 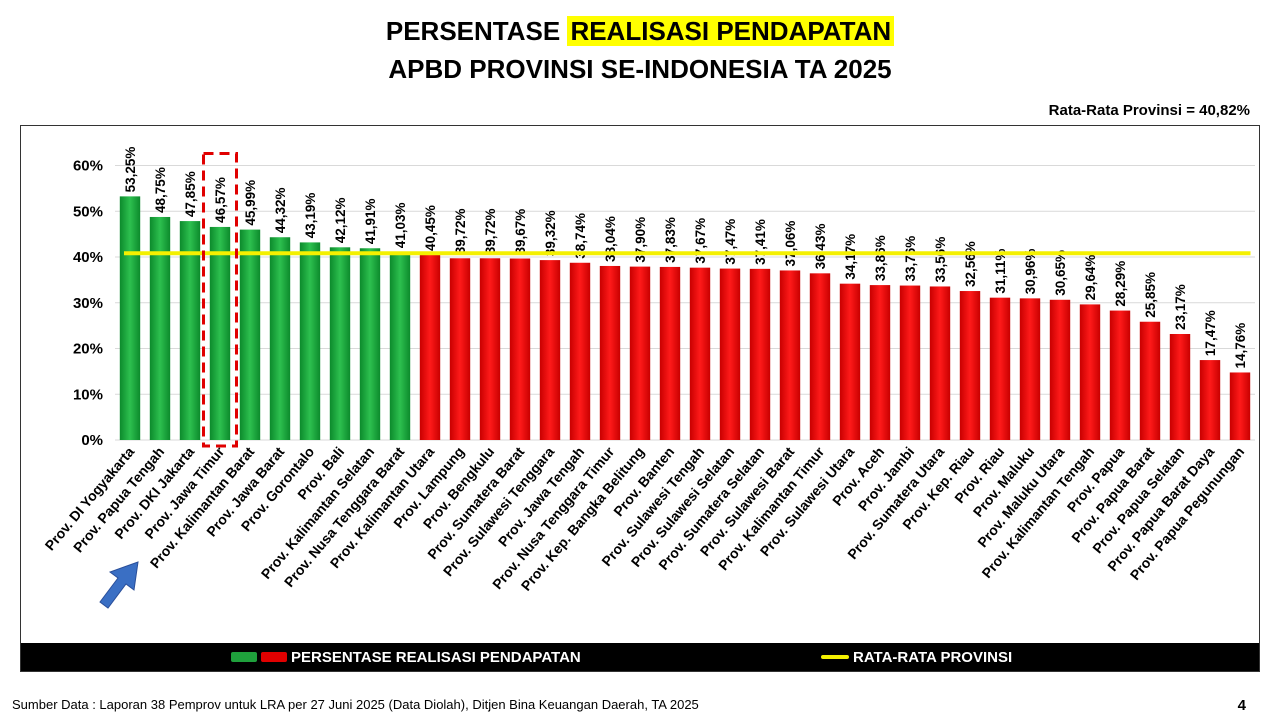 What do you see at coordinates (820, 247) in the screenshot?
I see `data-label: 36,43%` at bounding box center [820, 247].